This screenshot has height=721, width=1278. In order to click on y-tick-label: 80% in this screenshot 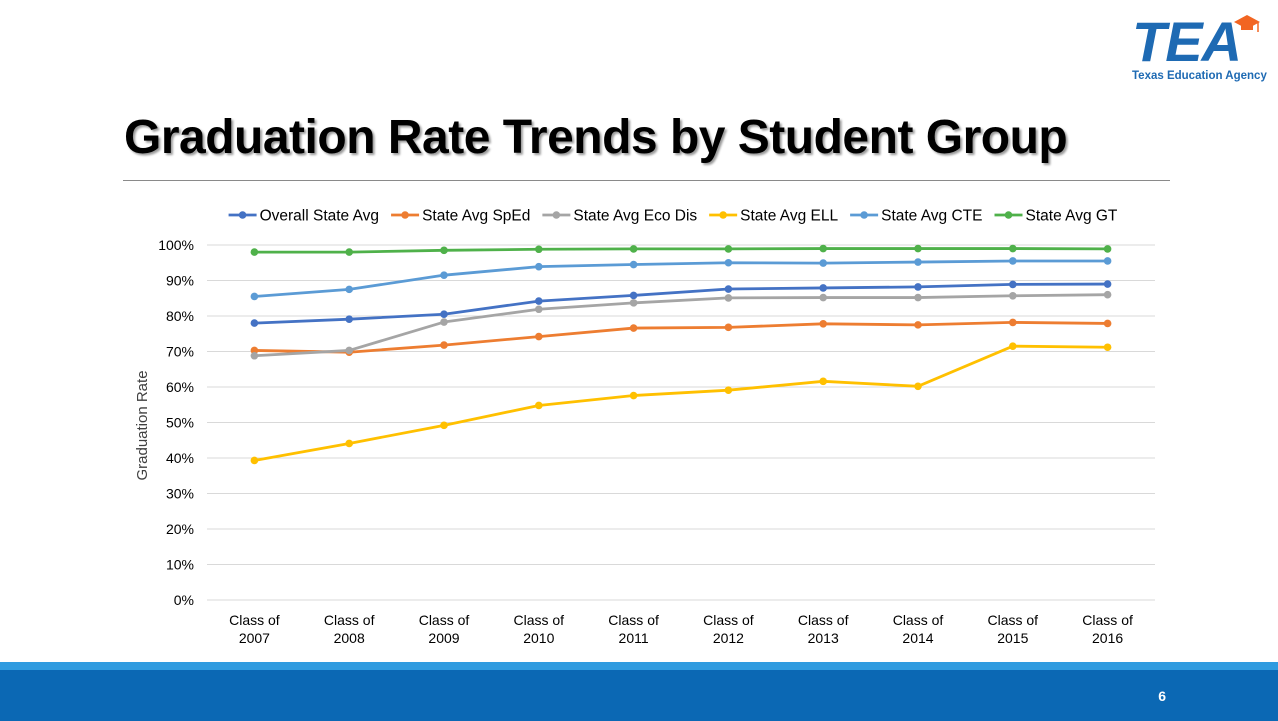, I will do `click(180, 316)`.